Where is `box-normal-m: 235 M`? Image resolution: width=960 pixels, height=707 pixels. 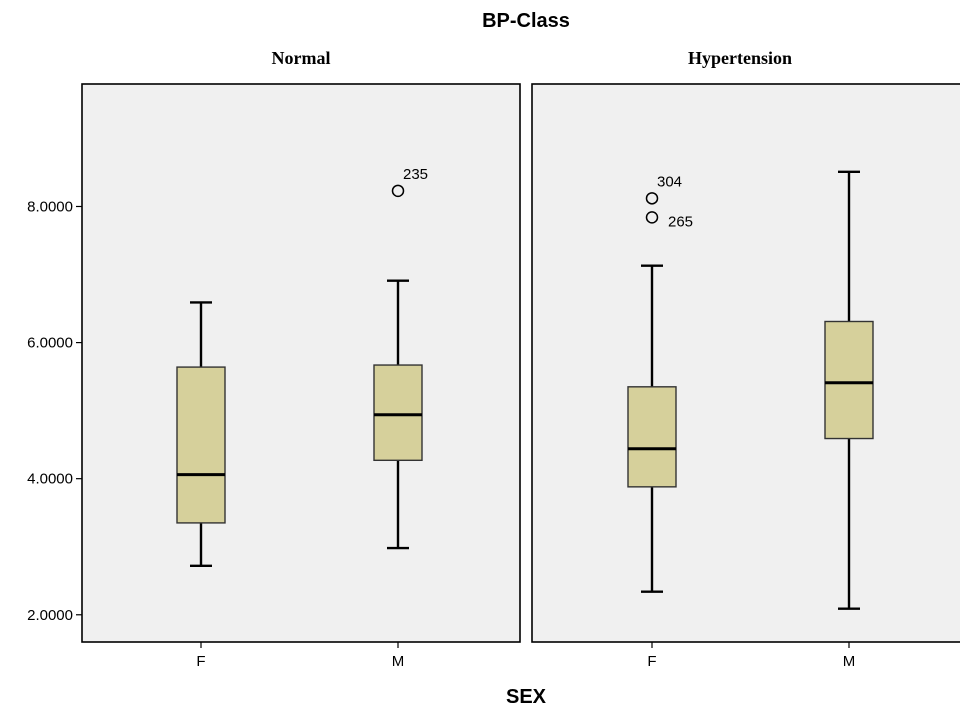 box-normal-m: 235 M is located at coordinates (400, 418).